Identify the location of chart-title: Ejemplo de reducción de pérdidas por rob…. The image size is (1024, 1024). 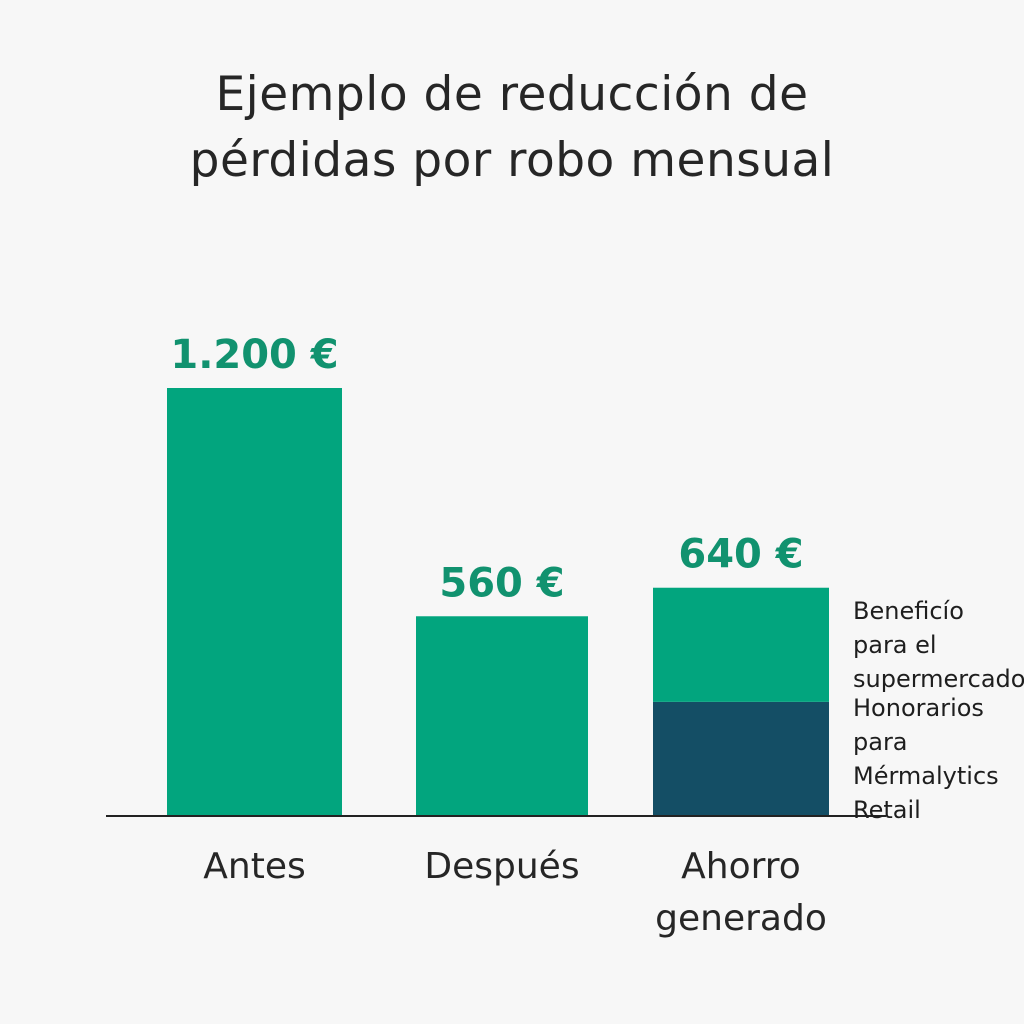
(512, 128).